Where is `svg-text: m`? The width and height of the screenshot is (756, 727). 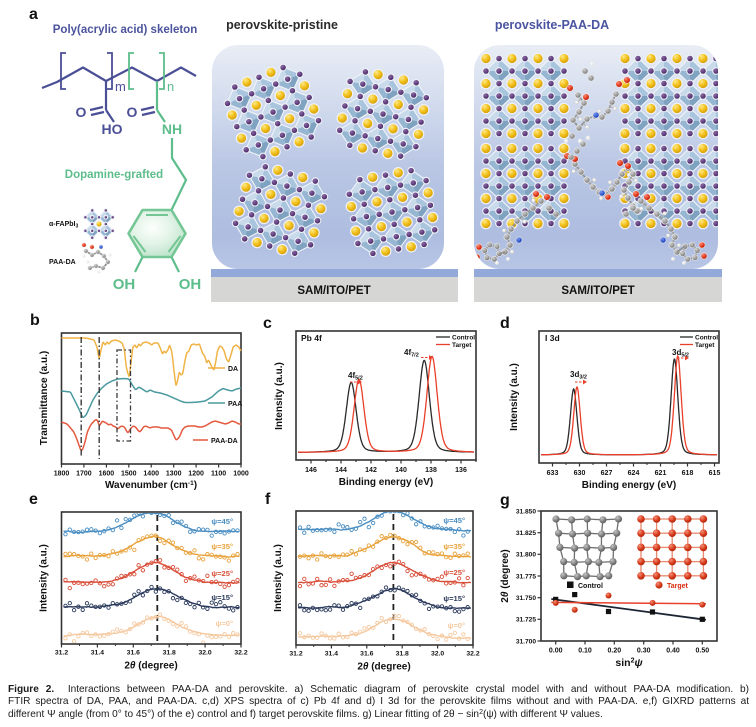 svg-text: m is located at coordinates (120, 86).